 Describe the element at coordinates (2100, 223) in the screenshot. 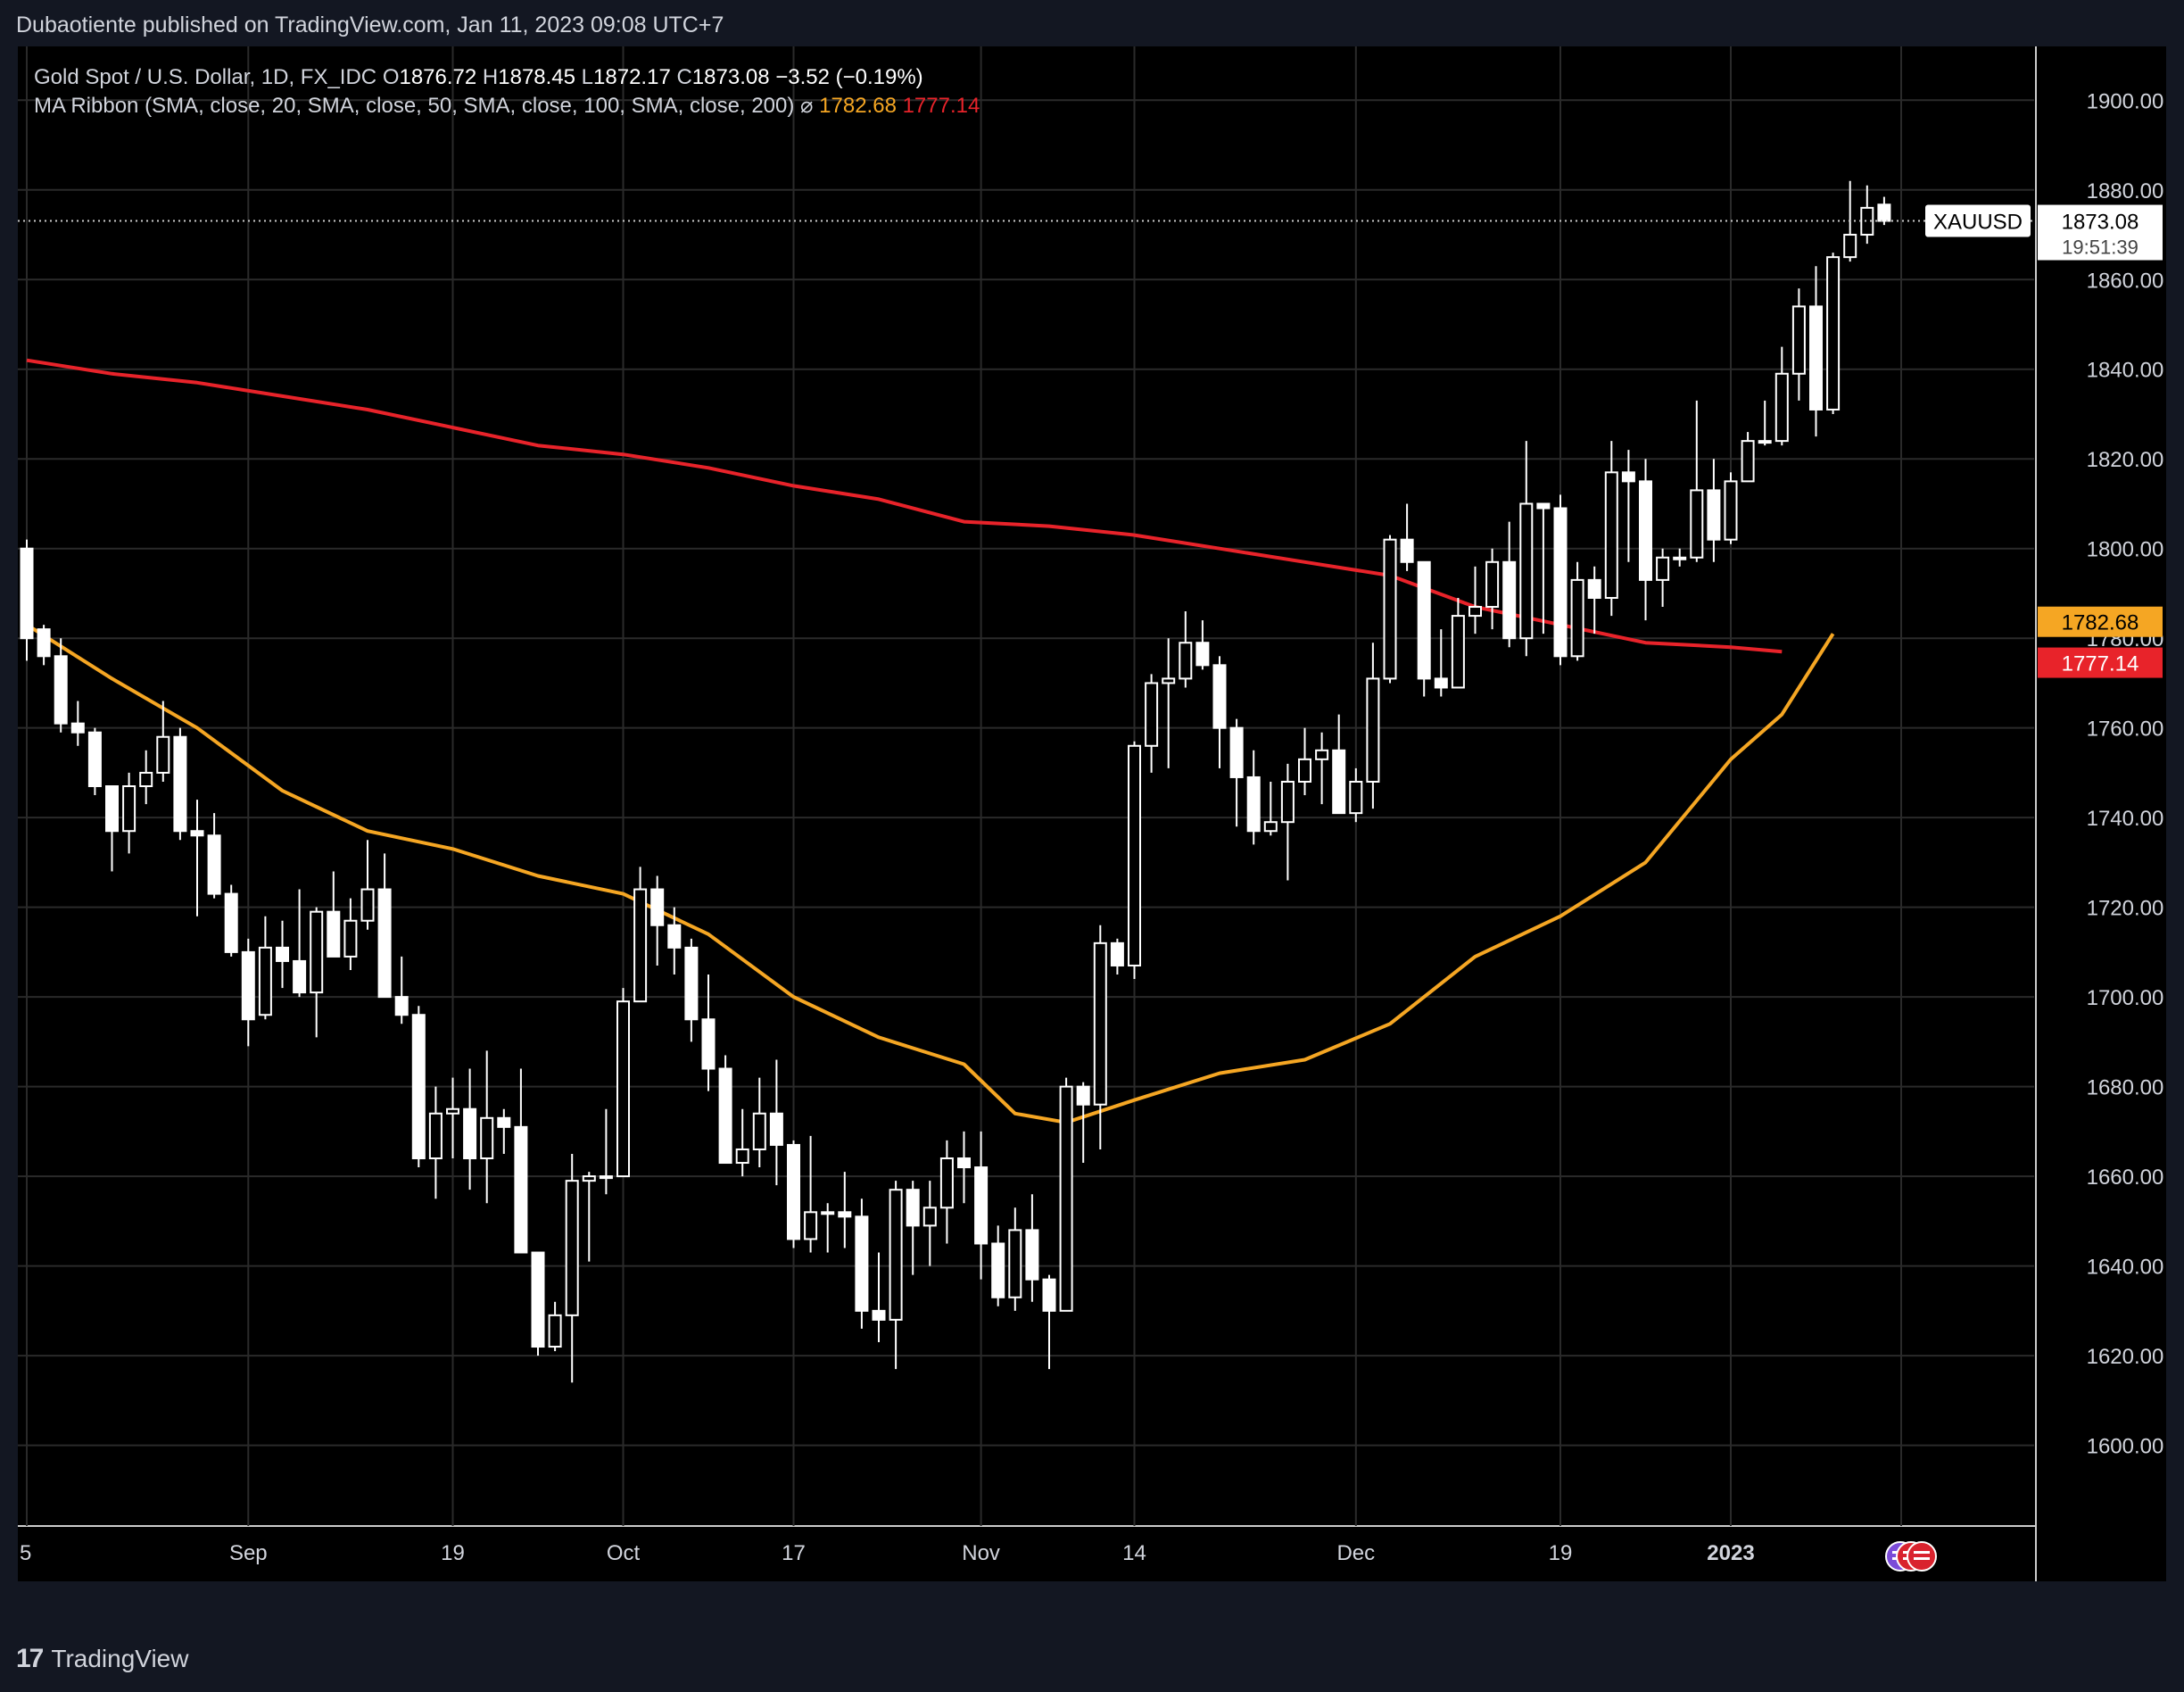

I see `last-price-value: 1873.08` at that location.